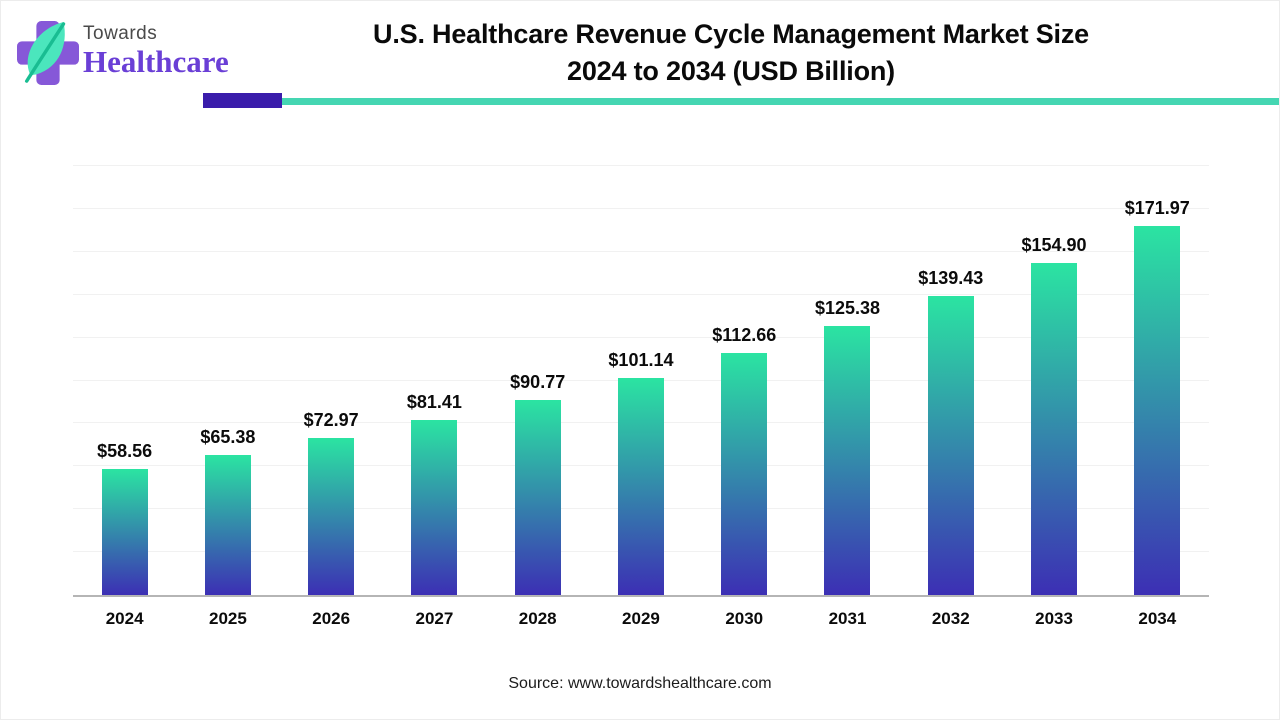 The width and height of the screenshot is (1280, 720). I want to click on bar-column: $81.41, so click(434, 380).